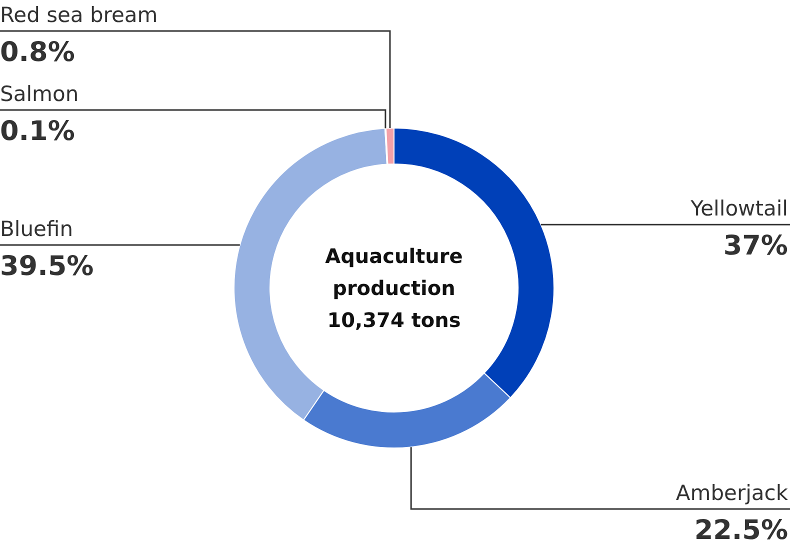 The width and height of the screenshot is (790, 544). I want to click on data-label: 22.5%, so click(741, 529).